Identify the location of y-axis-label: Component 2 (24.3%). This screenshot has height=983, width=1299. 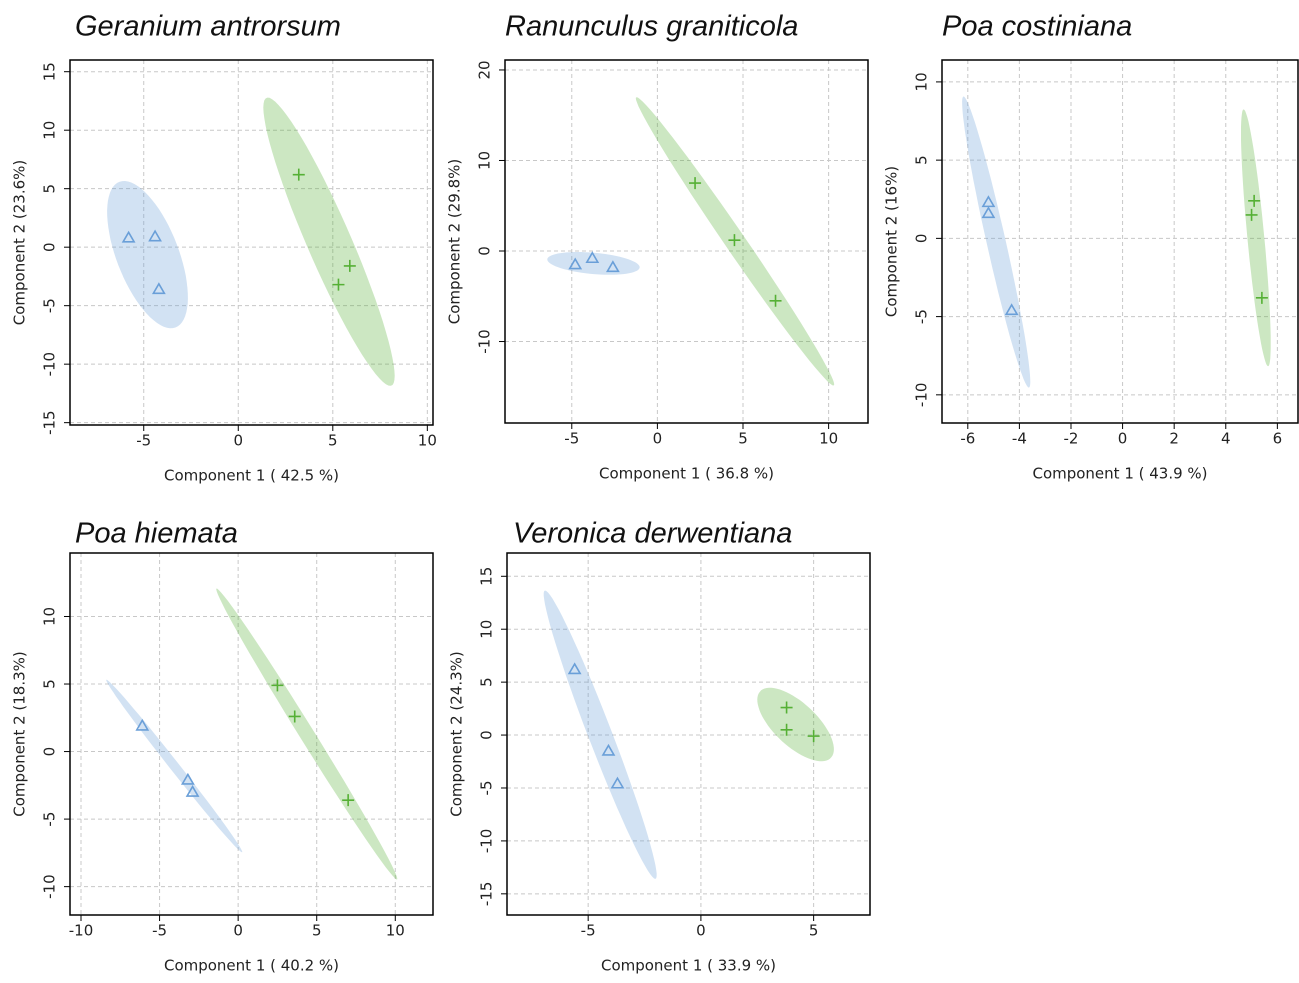
(457, 734).